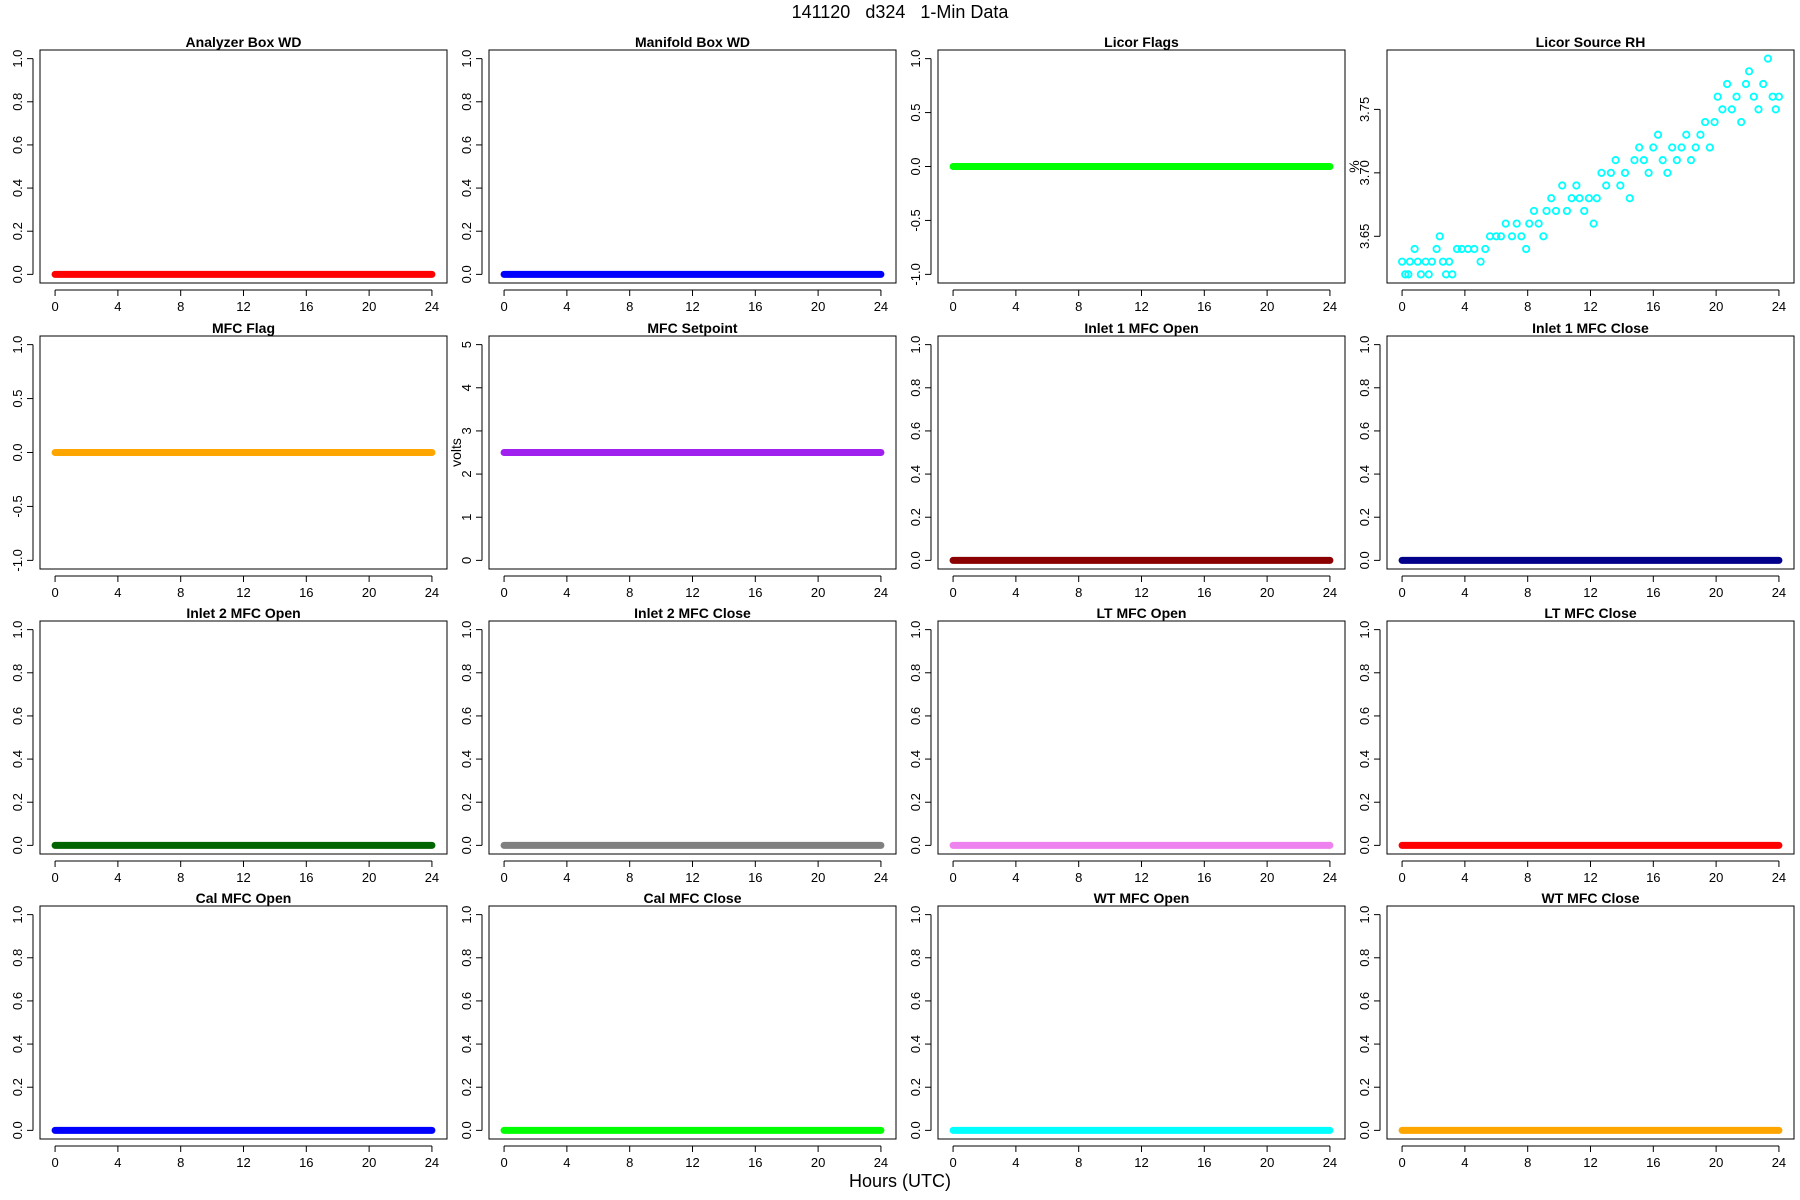 The height and width of the screenshot is (1200, 1800). I want to click on panel-title: Licor Flags, so click(1141, 42).